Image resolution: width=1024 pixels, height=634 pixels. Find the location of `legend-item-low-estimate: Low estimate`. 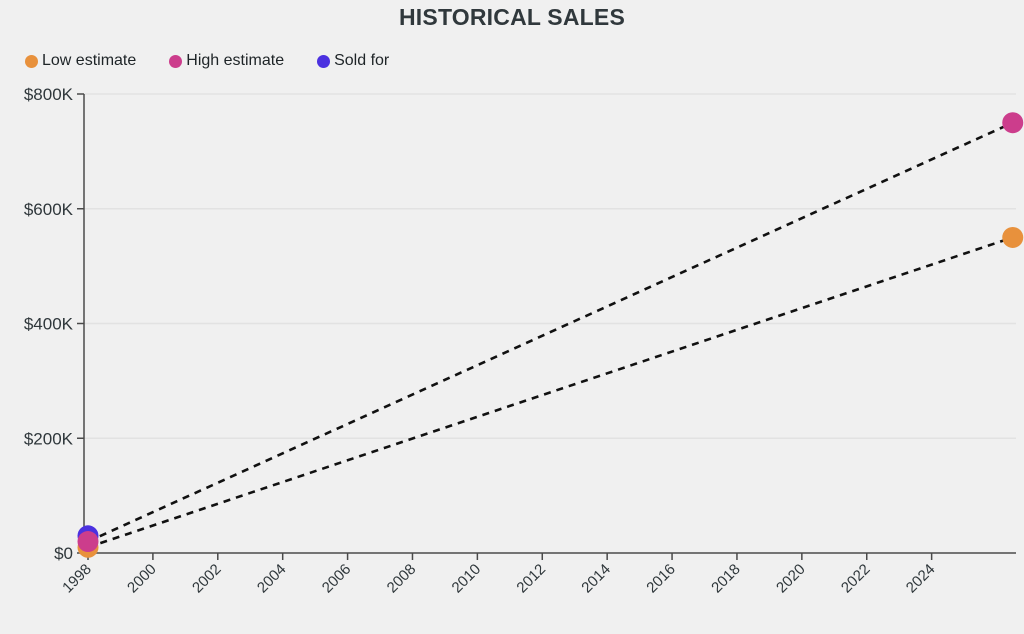

legend-item-low-estimate: Low estimate is located at coordinates (80, 61).